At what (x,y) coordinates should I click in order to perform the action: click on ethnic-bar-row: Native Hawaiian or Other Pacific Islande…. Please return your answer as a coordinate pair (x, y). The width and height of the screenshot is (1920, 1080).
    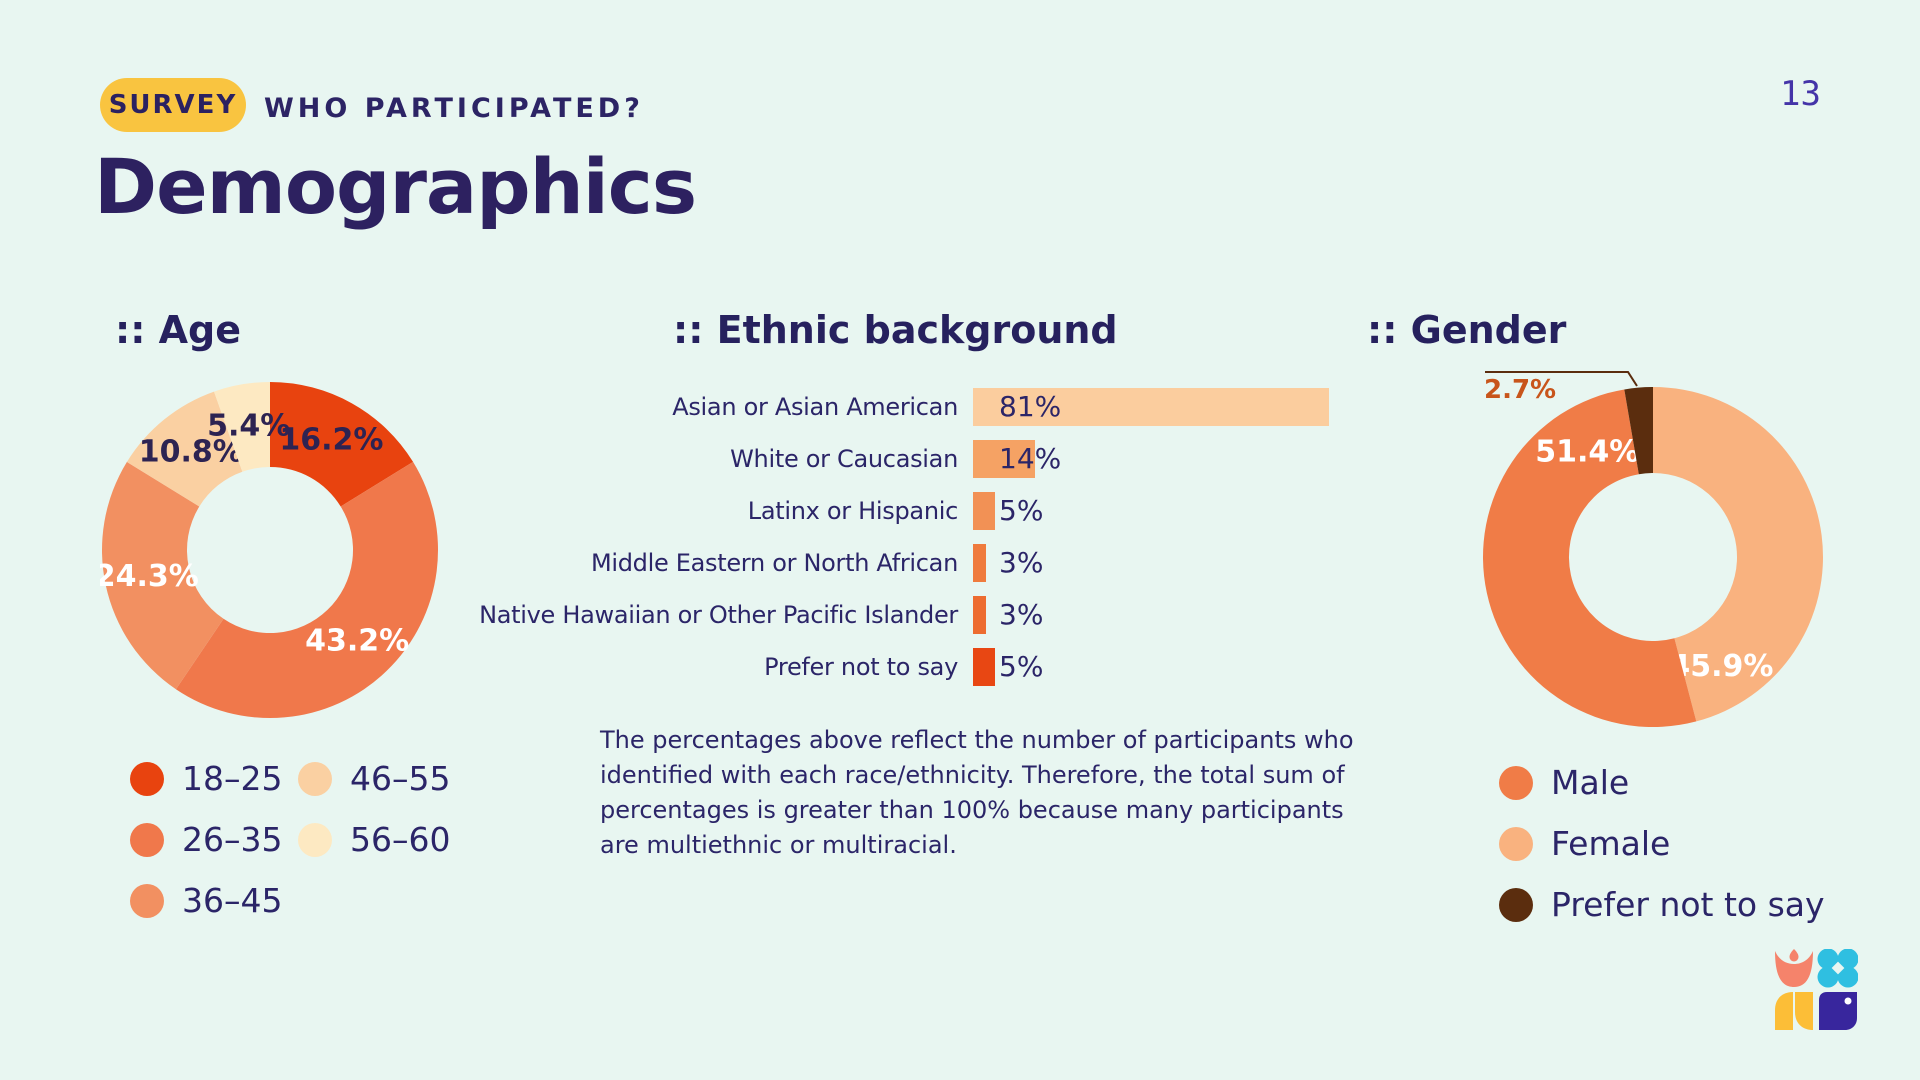
    Looking at the image, I should click on (913, 615).